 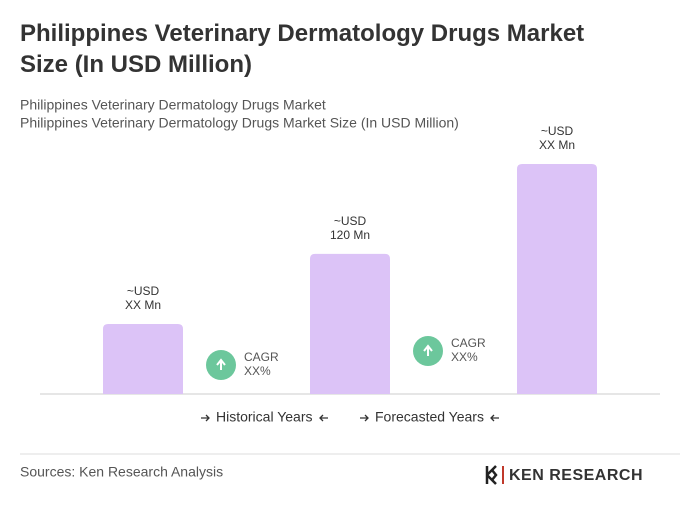 What do you see at coordinates (576, 475) in the screenshot?
I see `logo-text: KEN RESEARCH` at bounding box center [576, 475].